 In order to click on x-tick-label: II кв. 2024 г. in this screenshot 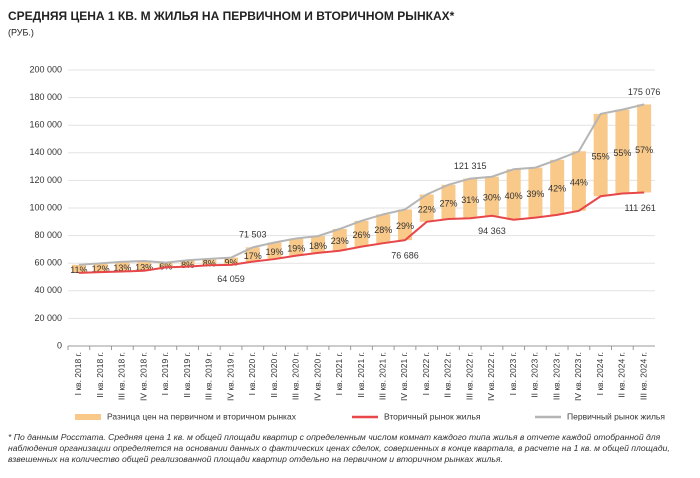, I will do `click(622, 375)`.